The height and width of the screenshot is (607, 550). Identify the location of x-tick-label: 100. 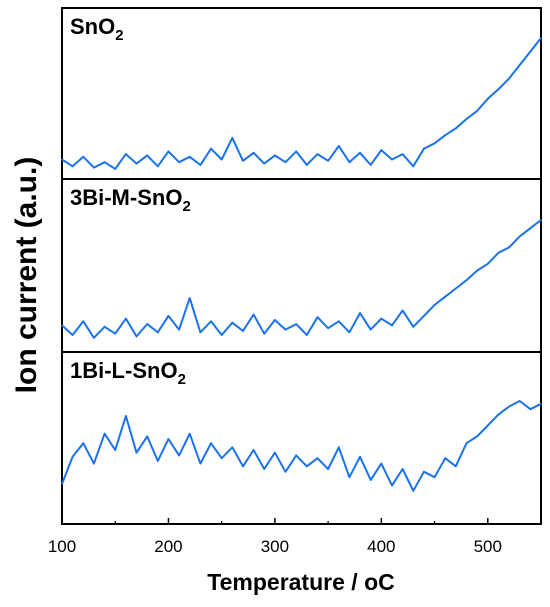
(62, 546).